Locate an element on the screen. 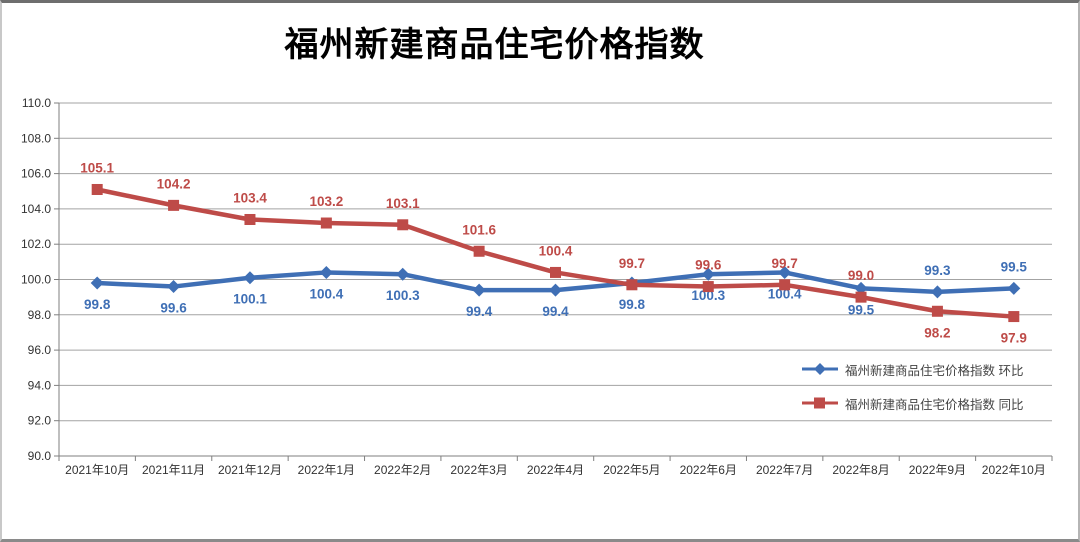 This screenshot has height=542, width=1080. svg-text: 98.0 is located at coordinates (40, 315).